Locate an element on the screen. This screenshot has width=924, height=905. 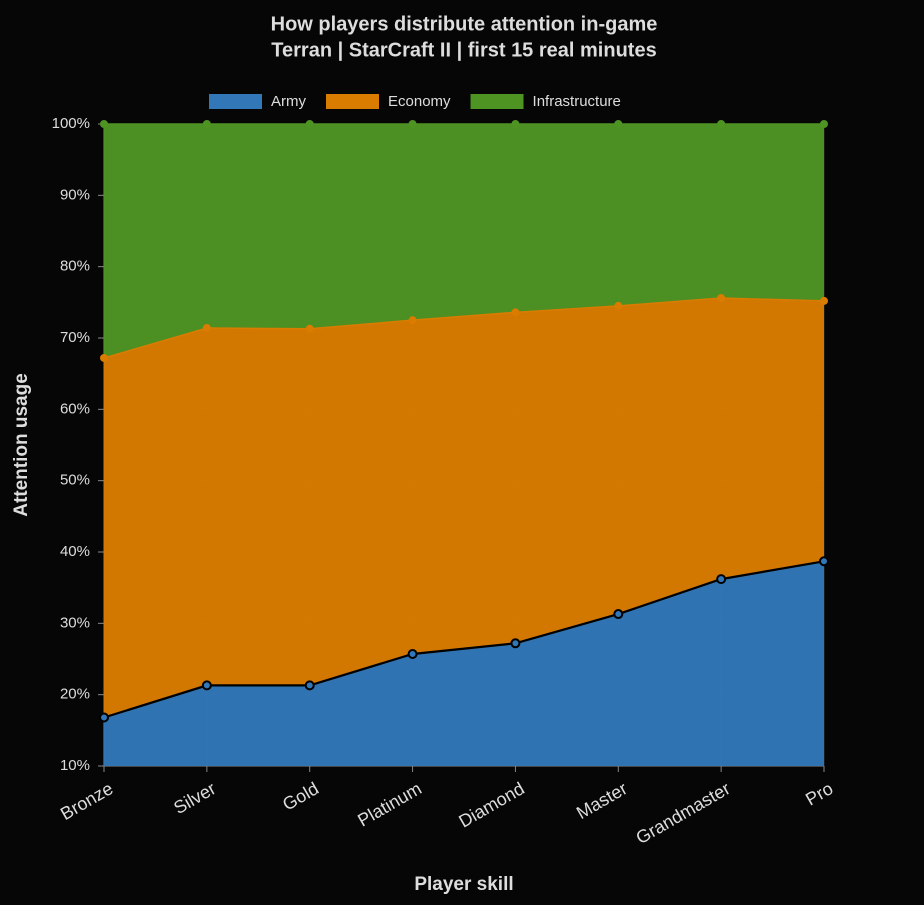
y-axis-title: Attention usage is located at coordinates (21, 445).